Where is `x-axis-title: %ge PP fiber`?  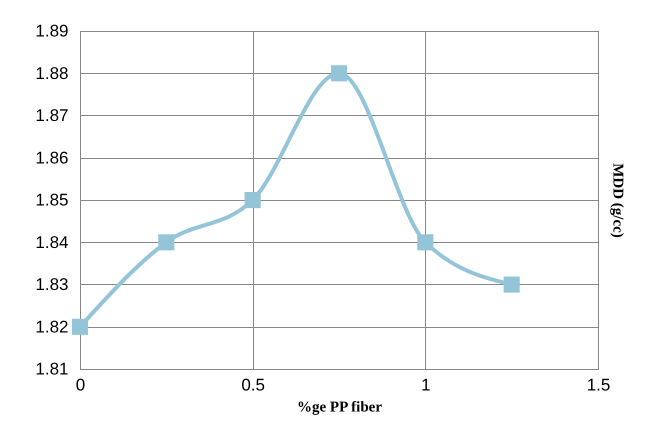 x-axis-title: %ge PP fiber is located at coordinates (339, 408).